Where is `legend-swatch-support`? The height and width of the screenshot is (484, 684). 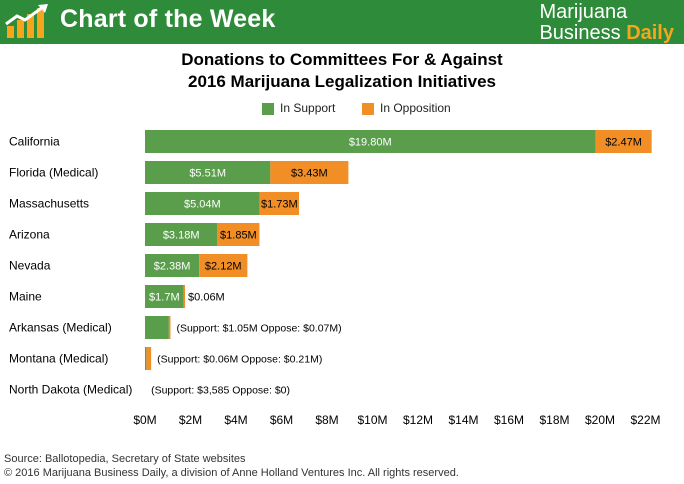
legend-swatch-support is located at coordinates (268, 109).